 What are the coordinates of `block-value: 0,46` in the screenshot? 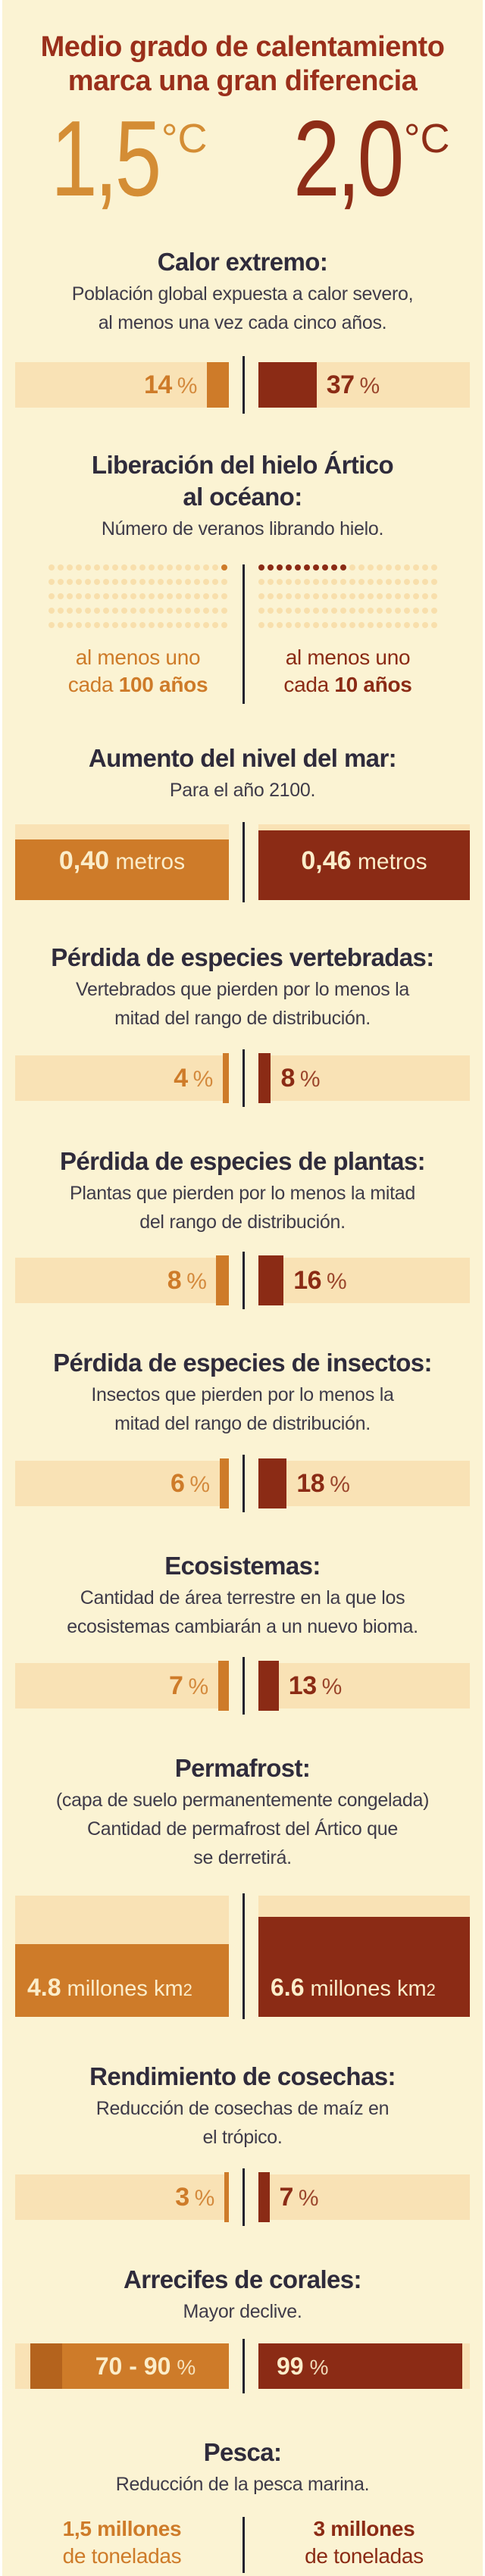 It's located at (326, 861).